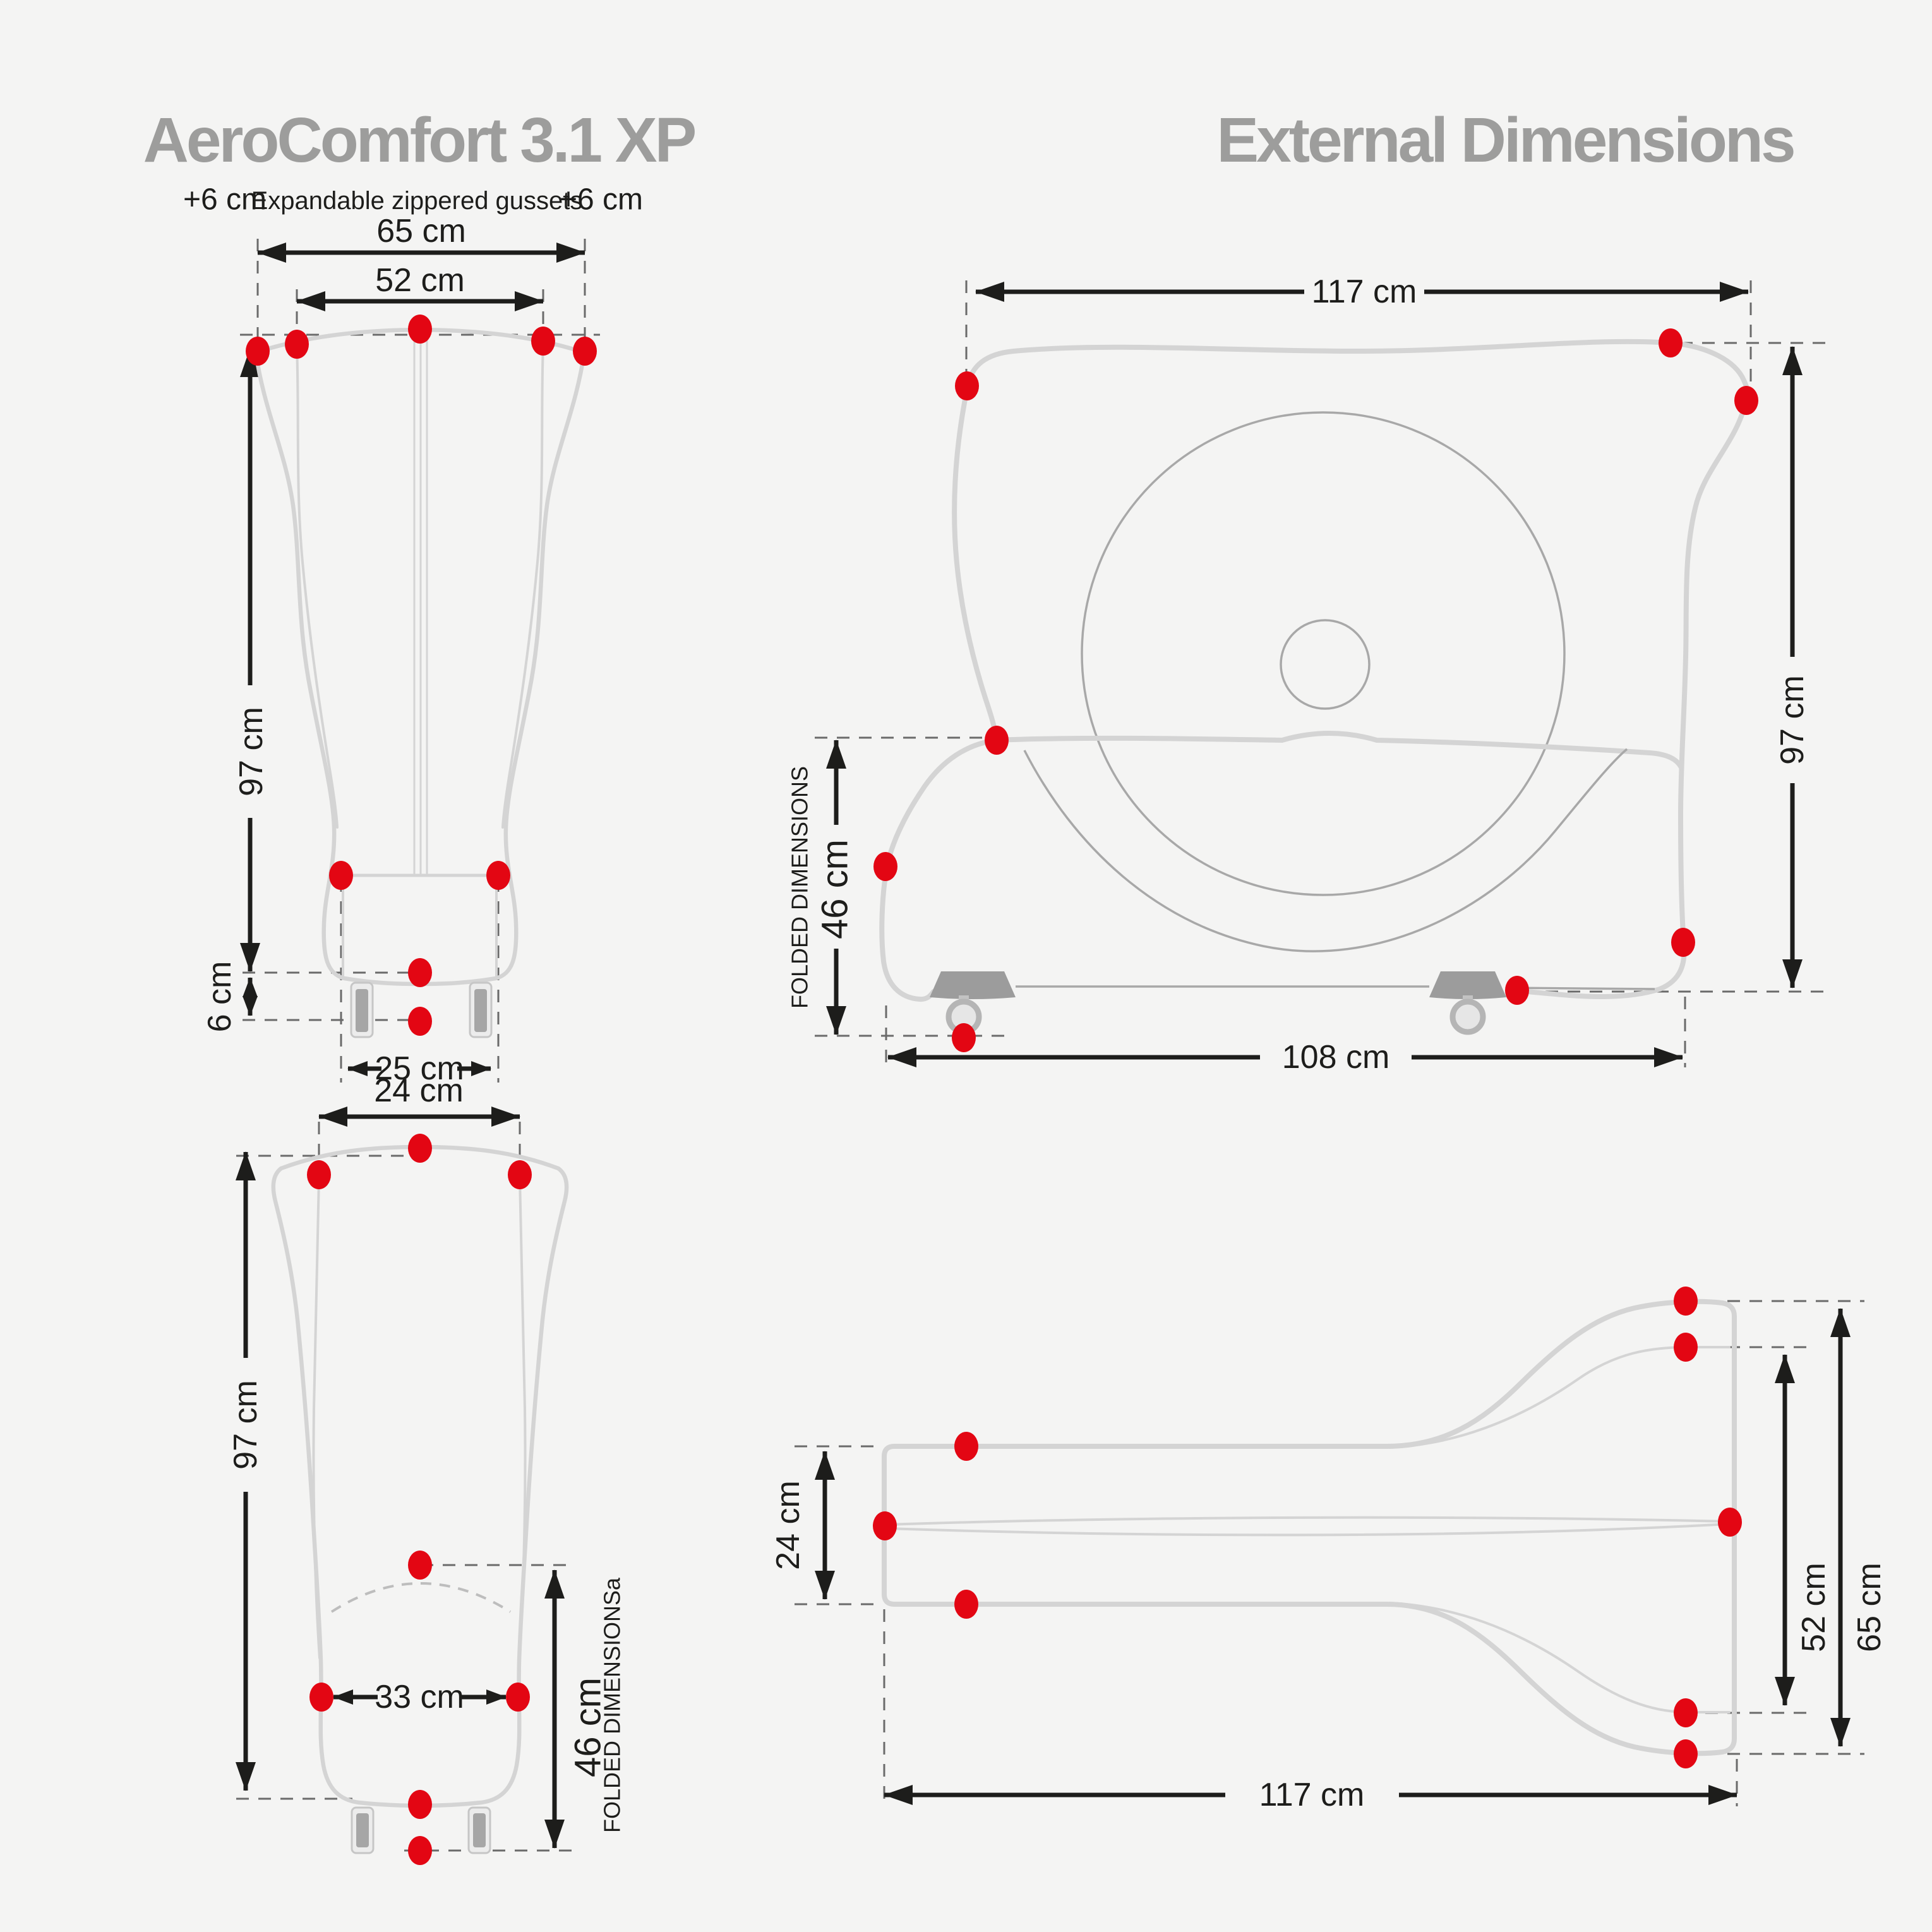  I want to click on dim-front-wheel-track: 25 cm, so click(419, 1068).